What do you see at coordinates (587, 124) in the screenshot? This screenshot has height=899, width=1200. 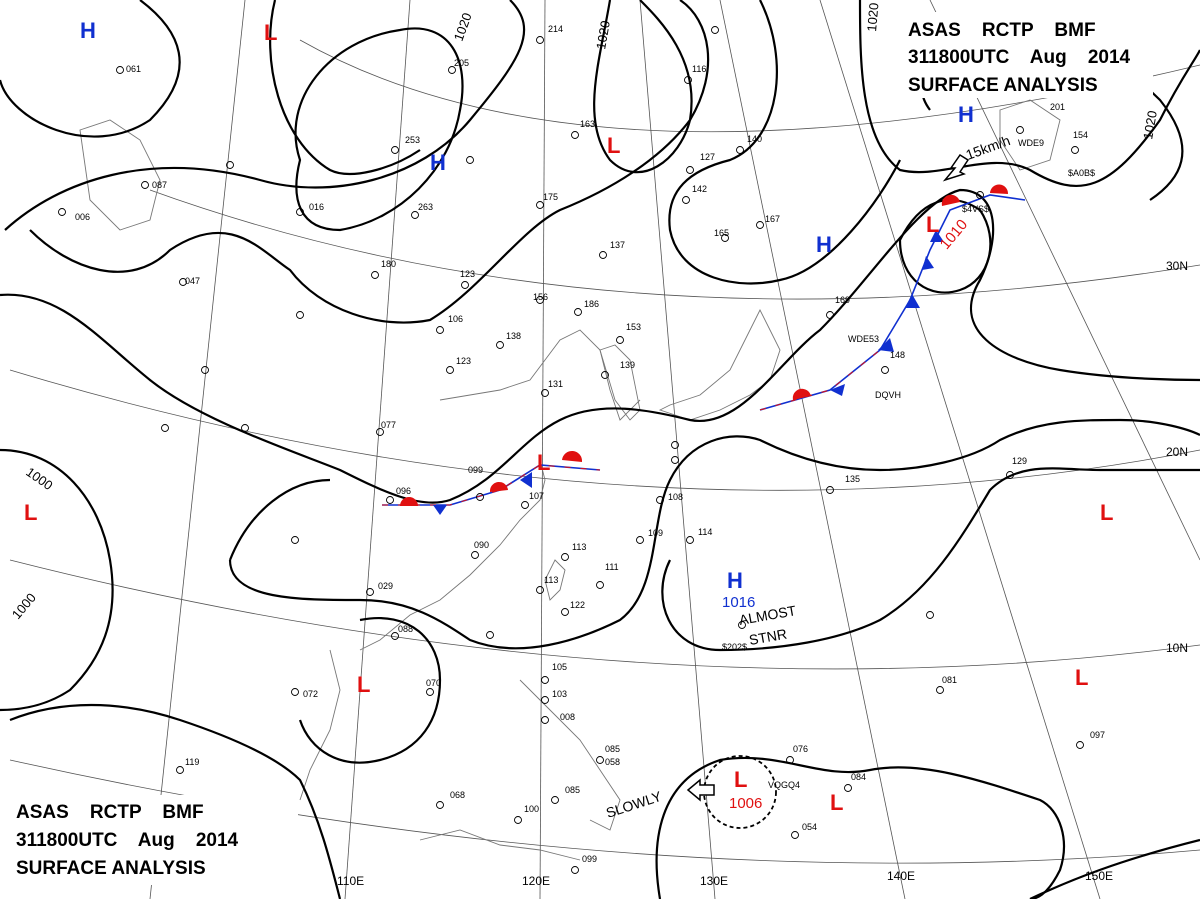 I see `station-value: 163` at bounding box center [587, 124].